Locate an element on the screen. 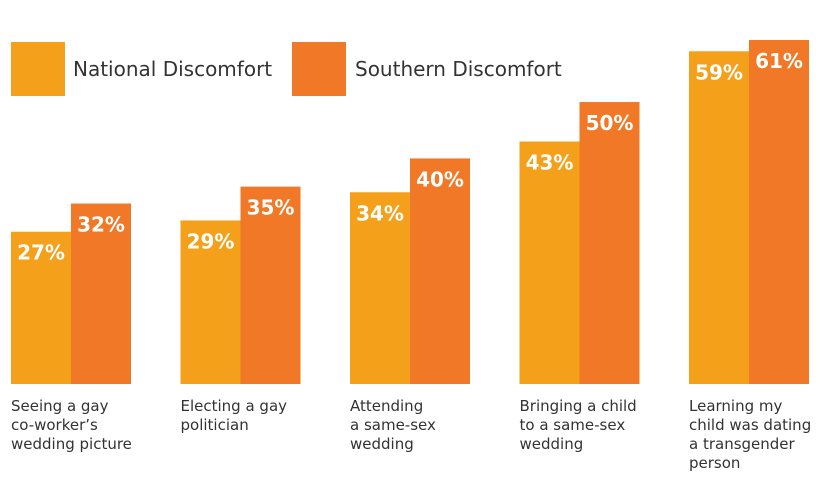 This screenshot has height=478, width=820. data-label-national-2: 29% is located at coordinates (211, 241).